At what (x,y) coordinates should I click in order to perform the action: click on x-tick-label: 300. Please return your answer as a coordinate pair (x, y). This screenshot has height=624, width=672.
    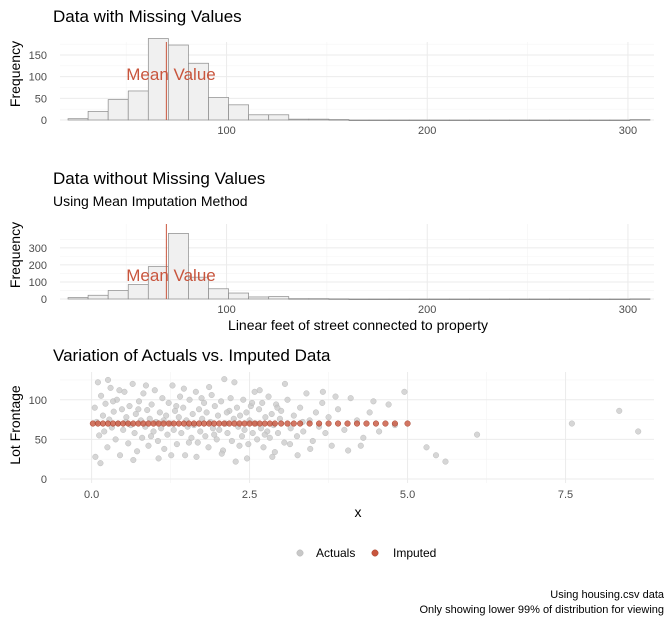
    Looking at the image, I should click on (628, 310).